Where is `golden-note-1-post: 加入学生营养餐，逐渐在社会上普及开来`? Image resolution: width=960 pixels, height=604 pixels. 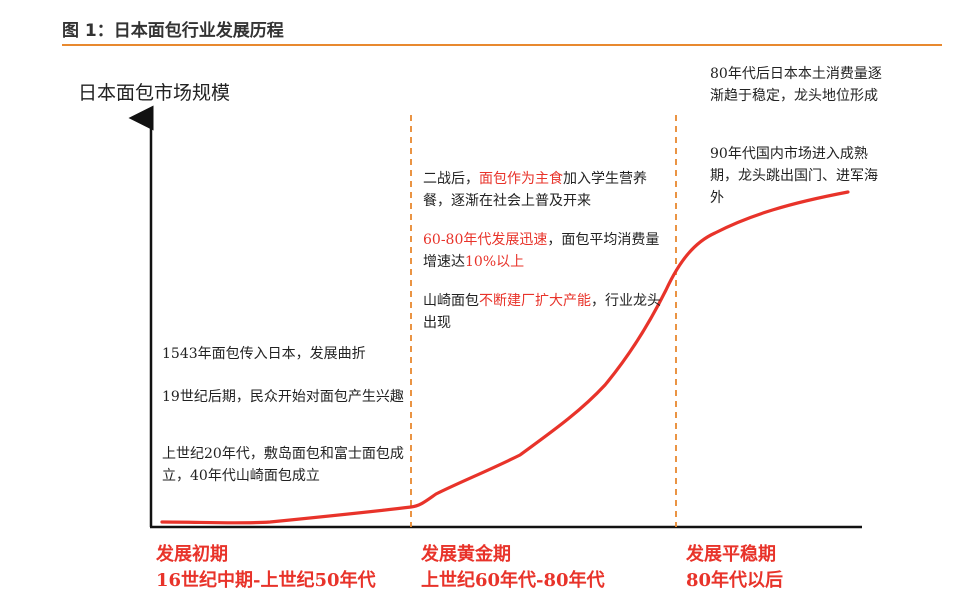 golden-note-1-post: 加入学生营养餐，逐渐在社会上普及开来 is located at coordinates (535, 190).